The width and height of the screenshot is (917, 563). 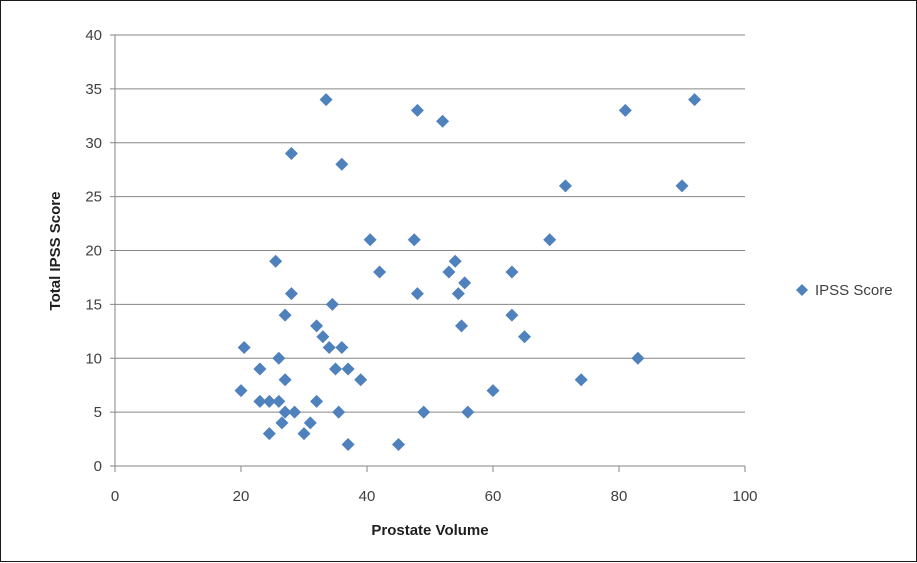 I want to click on y-tick-label: 20, so click(x=93, y=251).